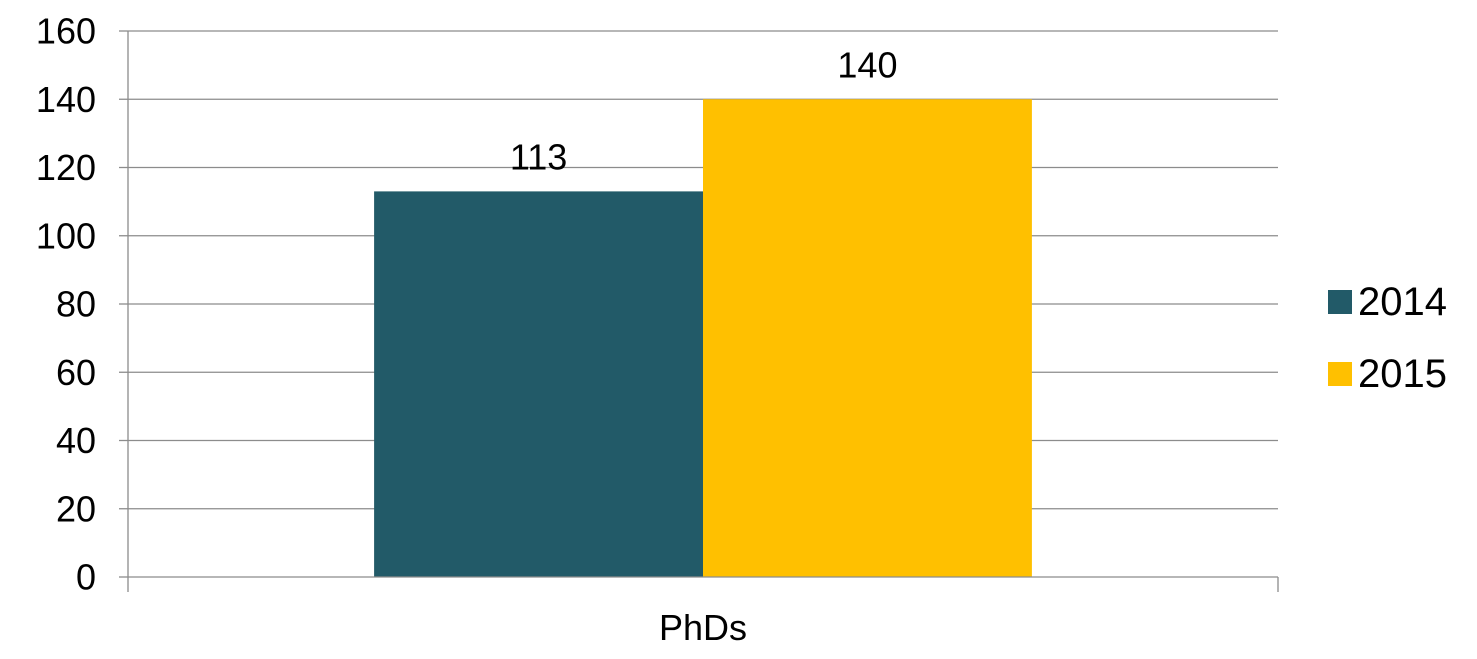  I want to click on data-labels: 113 140, so click(704, 110).